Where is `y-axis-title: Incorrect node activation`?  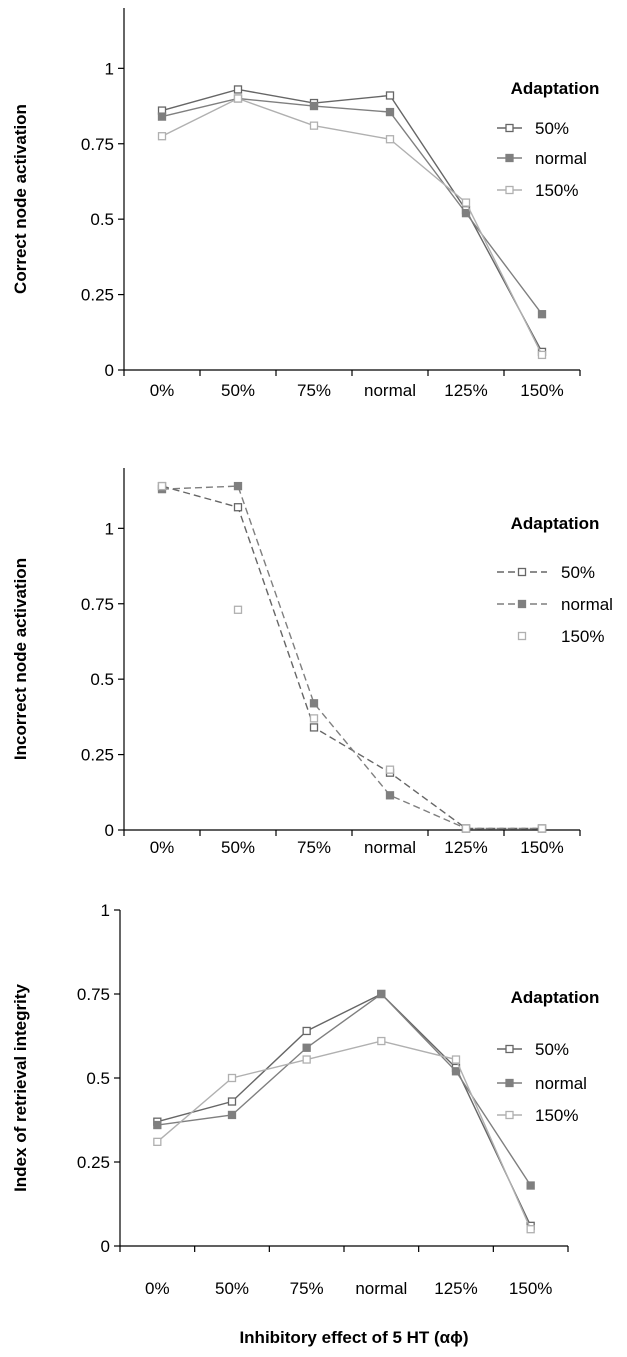 y-axis-title: Incorrect node activation is located at coordinates (20, 659).